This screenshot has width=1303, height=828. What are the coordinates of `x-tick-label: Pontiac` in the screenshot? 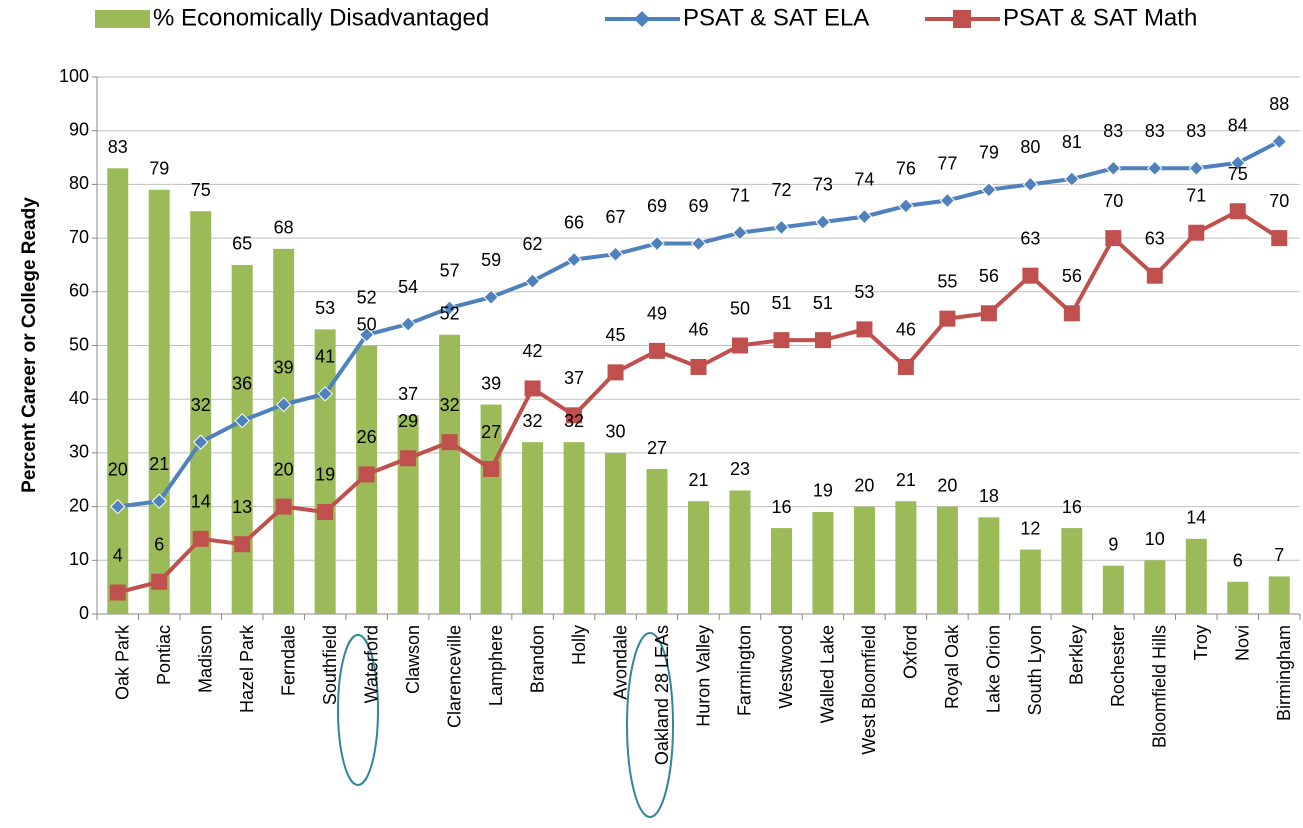 It's located at (164, 655).